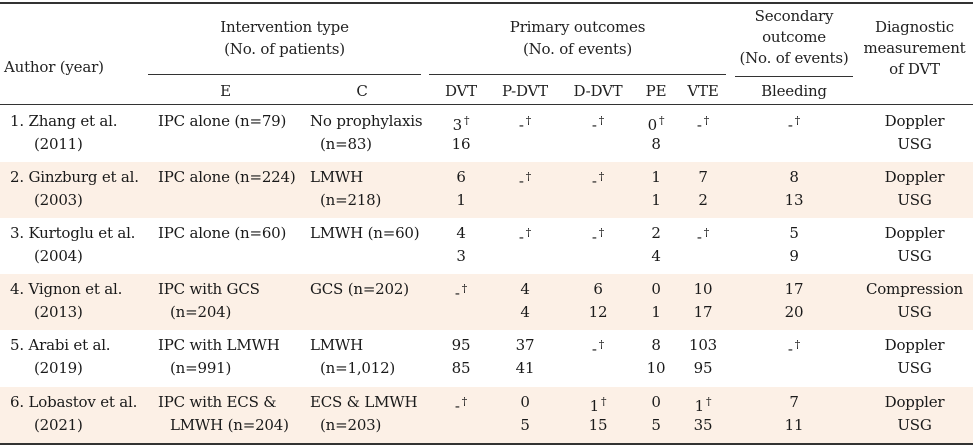 The image size is (973, 446). Describe the element at coordinates (336, 345) in the screenshot. I see `cell-c: LMWH` at that location.